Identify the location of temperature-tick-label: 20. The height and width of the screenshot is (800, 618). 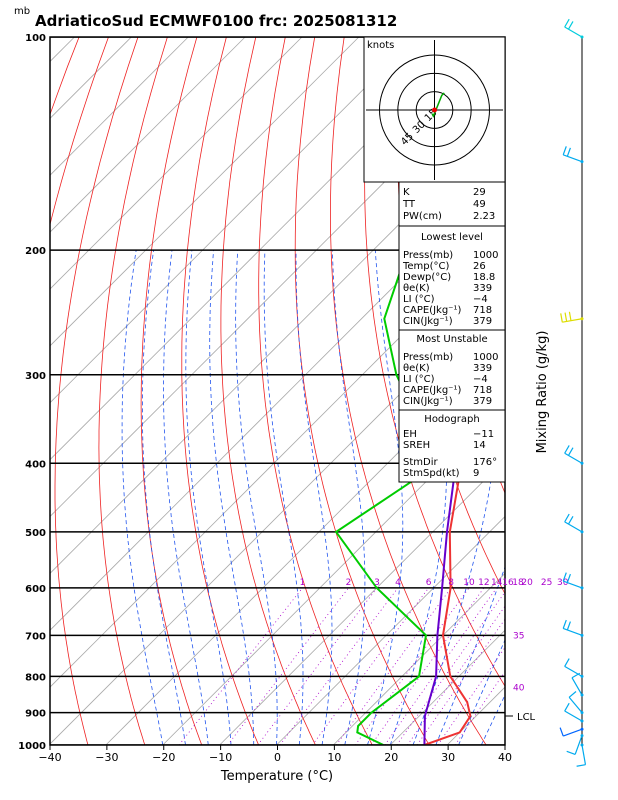
(391, 757).